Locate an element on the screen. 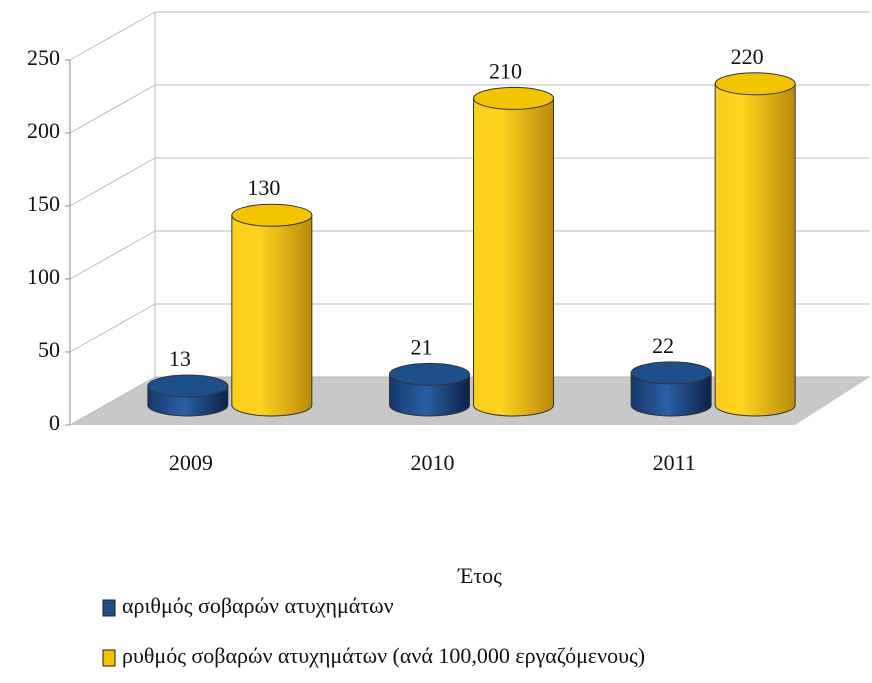 This screenshot has width=872, height=683. legend-label: αριθμός σοβαρών ατυχημάτων is located at coordinates (258, 605).